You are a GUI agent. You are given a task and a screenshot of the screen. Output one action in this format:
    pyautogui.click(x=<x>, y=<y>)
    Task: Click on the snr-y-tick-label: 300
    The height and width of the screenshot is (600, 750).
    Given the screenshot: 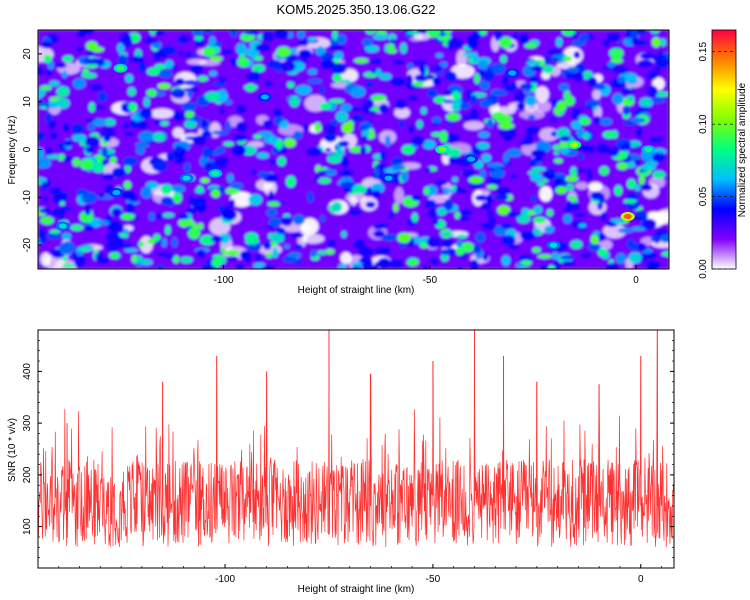 What is the action you would take?
    pyautogui.click(x=27, y=422)
    